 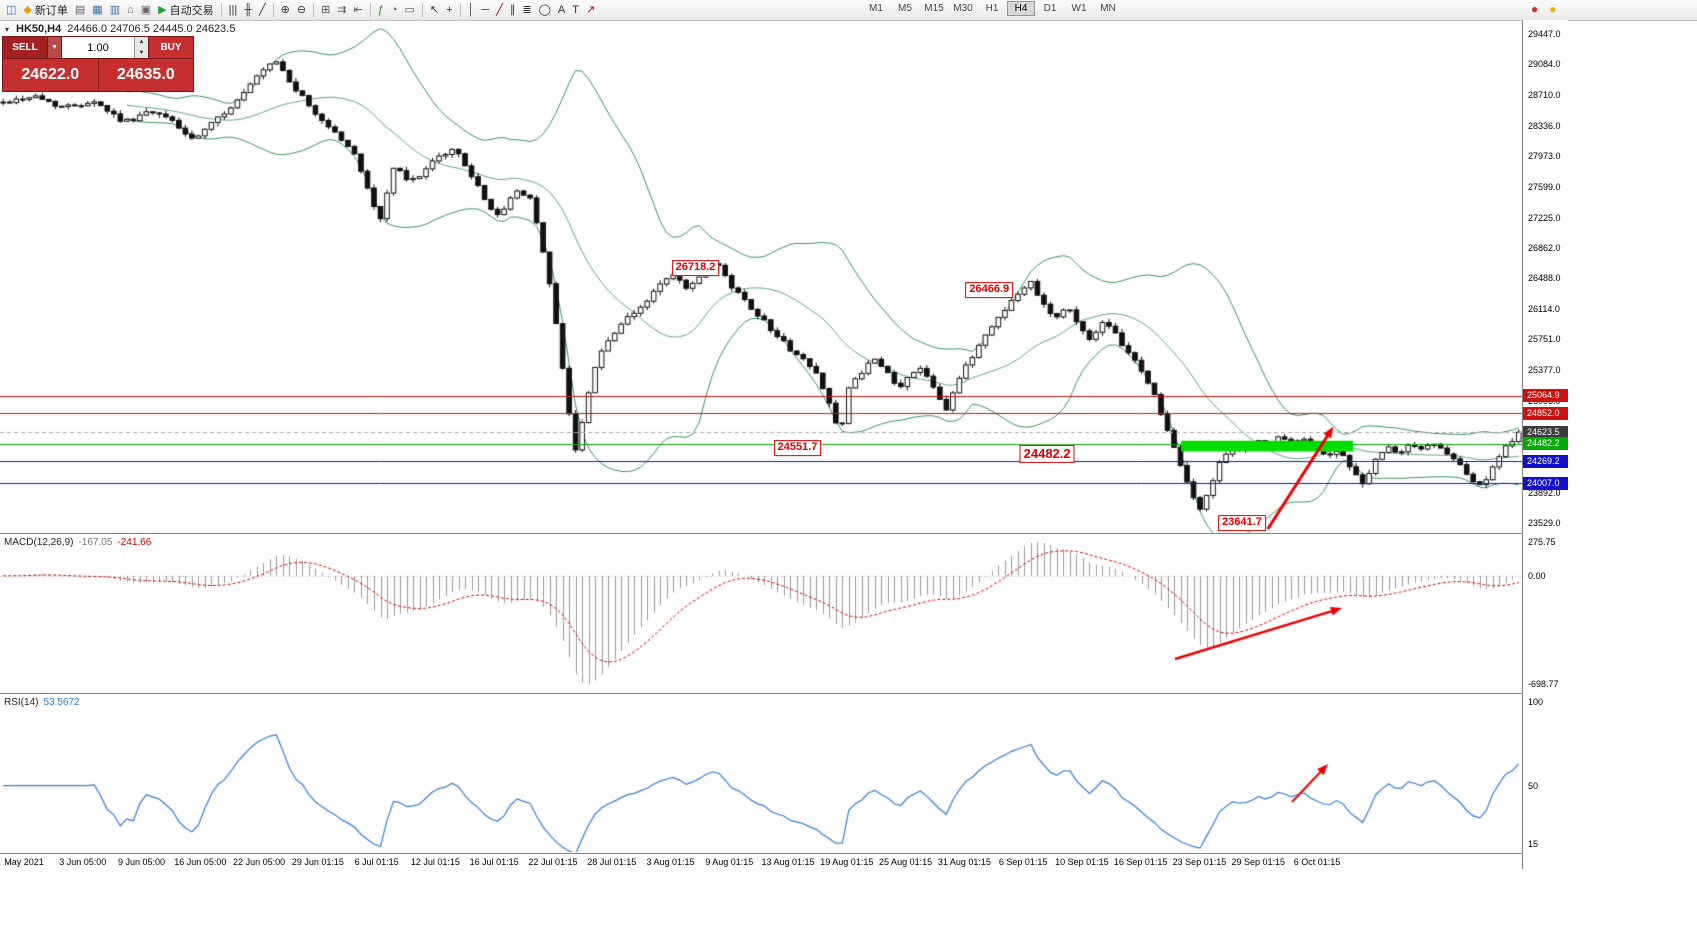 What do you see at coordinates (1544, 125) in the screenshot?
I see `price-axis-tick: 28336.0` at bounding box center [1544, 125].